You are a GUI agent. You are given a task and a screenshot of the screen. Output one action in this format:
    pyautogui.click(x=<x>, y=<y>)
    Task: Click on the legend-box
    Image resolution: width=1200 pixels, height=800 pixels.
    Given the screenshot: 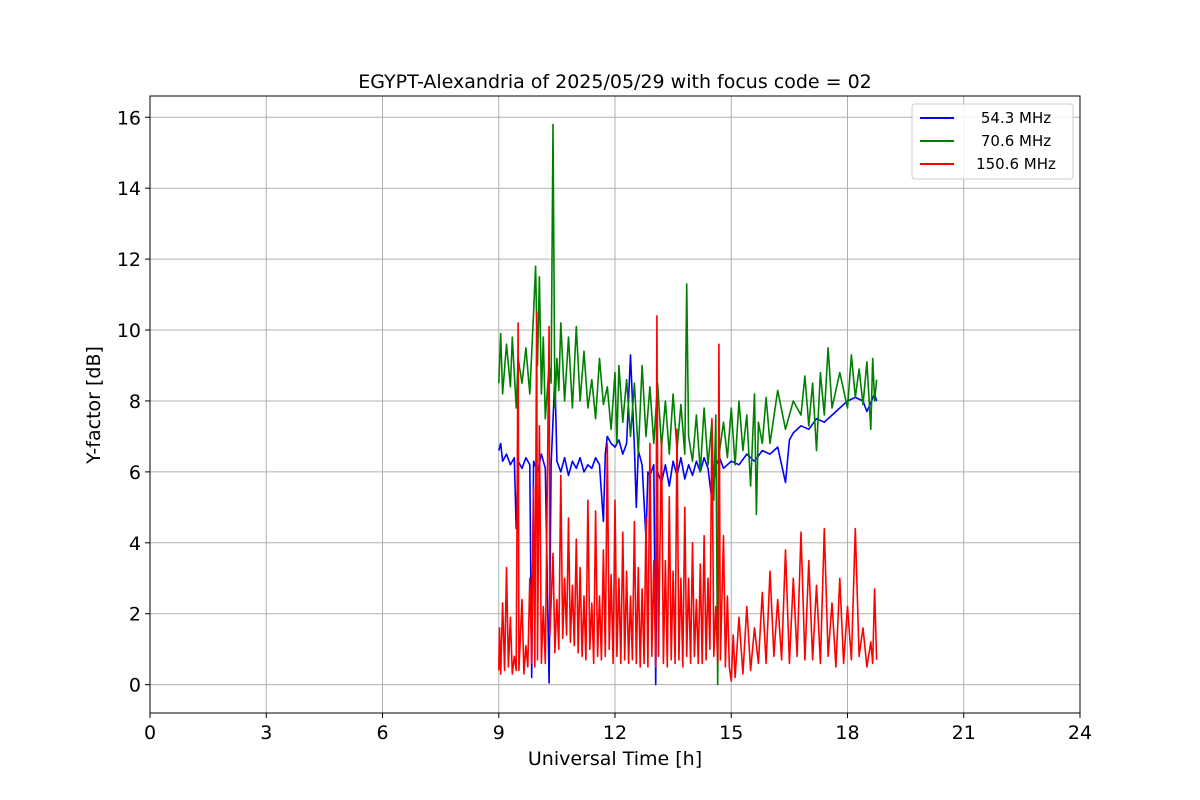 What is the action you would take?
    pyautogui.click(x=992, y=141)
    